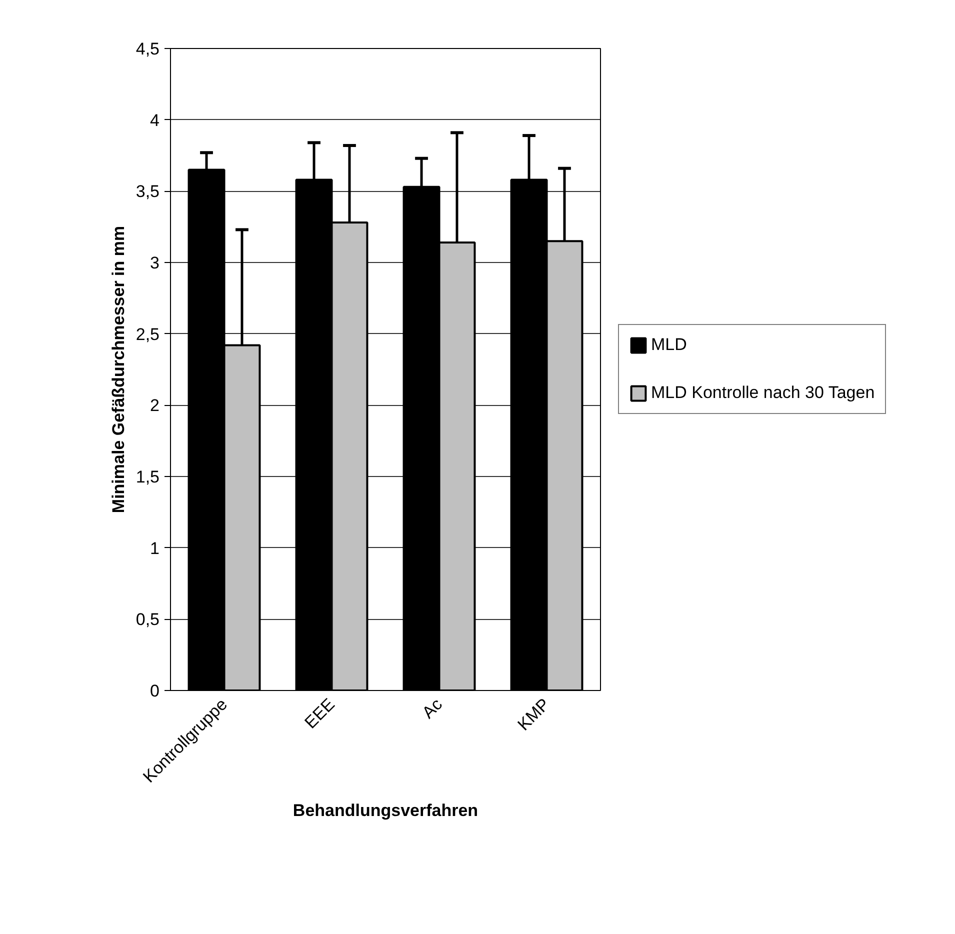 Image resolution: width=955 pixels, height=934 pixels. What do you see at coordinates (385, 810) in the screenshot?
I see `x-axis-title: Behandlungsverfahren` at bounding box center [385, 810].